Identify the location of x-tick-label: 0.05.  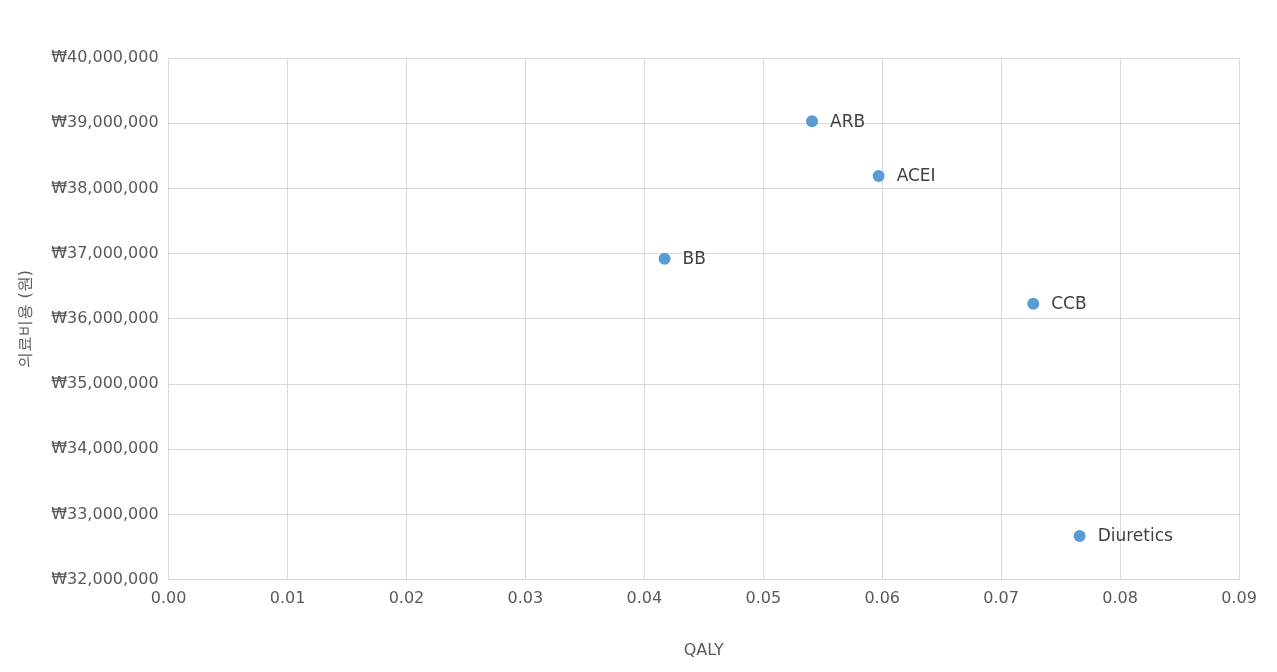
(763, 598).